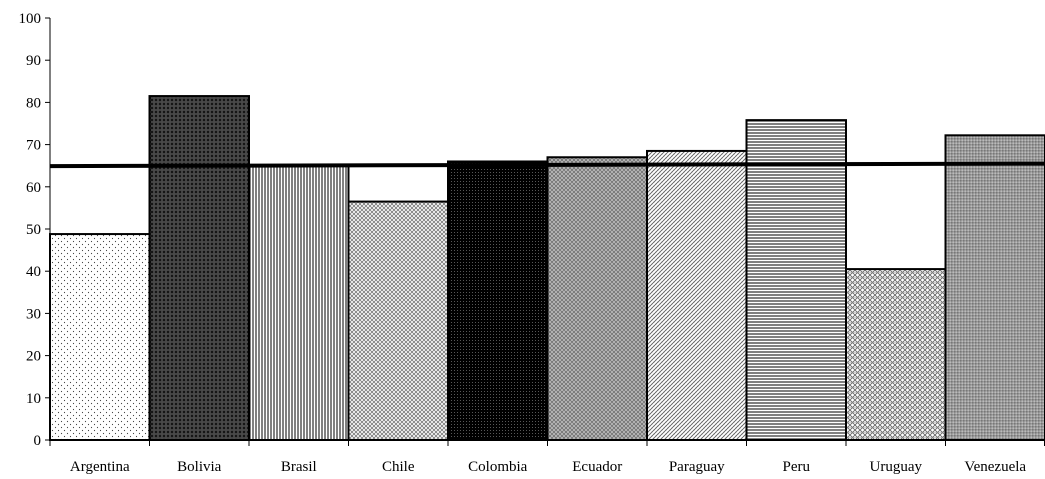  What do you see at coordinates (38, 441) in the screenshot?
I see `y-tick-label: 0` at bounding box center [38, 441].